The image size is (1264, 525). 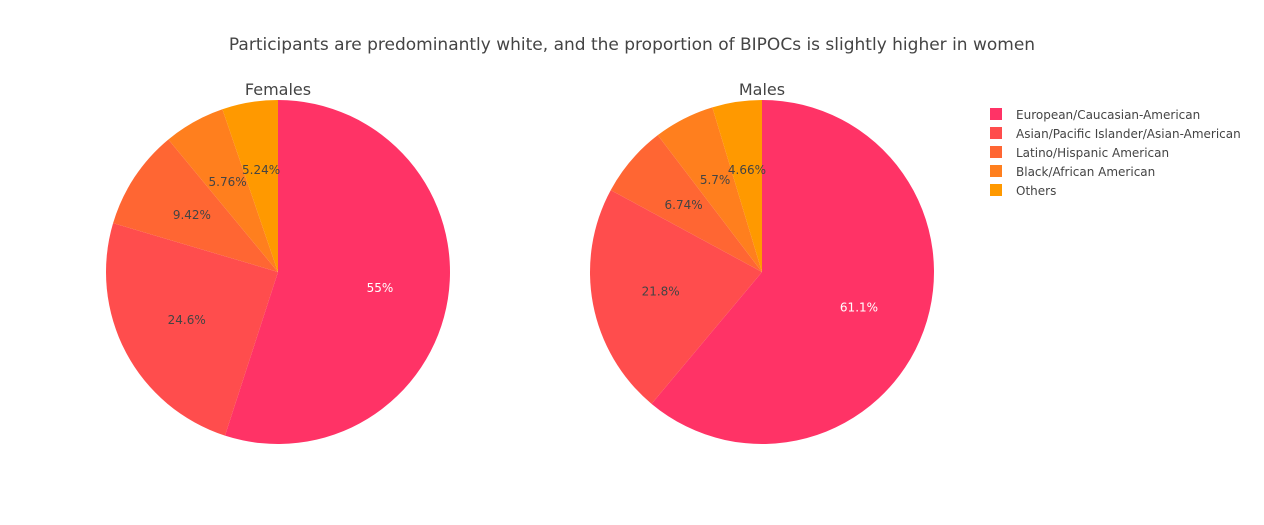 I want to click on legend-item-latino: Latino/Hispanic American, so click(x=1079, y=153).